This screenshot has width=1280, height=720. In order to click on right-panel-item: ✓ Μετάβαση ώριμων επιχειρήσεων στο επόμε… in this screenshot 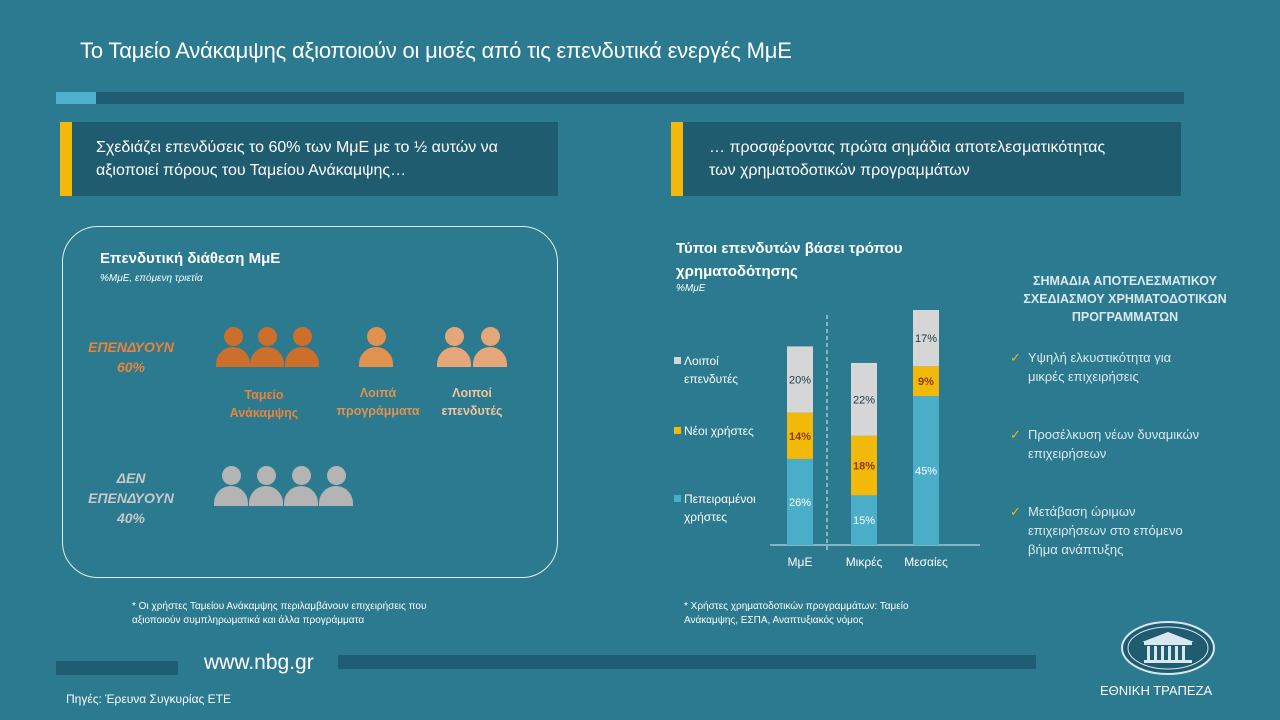, I will do `click(1096, 530)`.